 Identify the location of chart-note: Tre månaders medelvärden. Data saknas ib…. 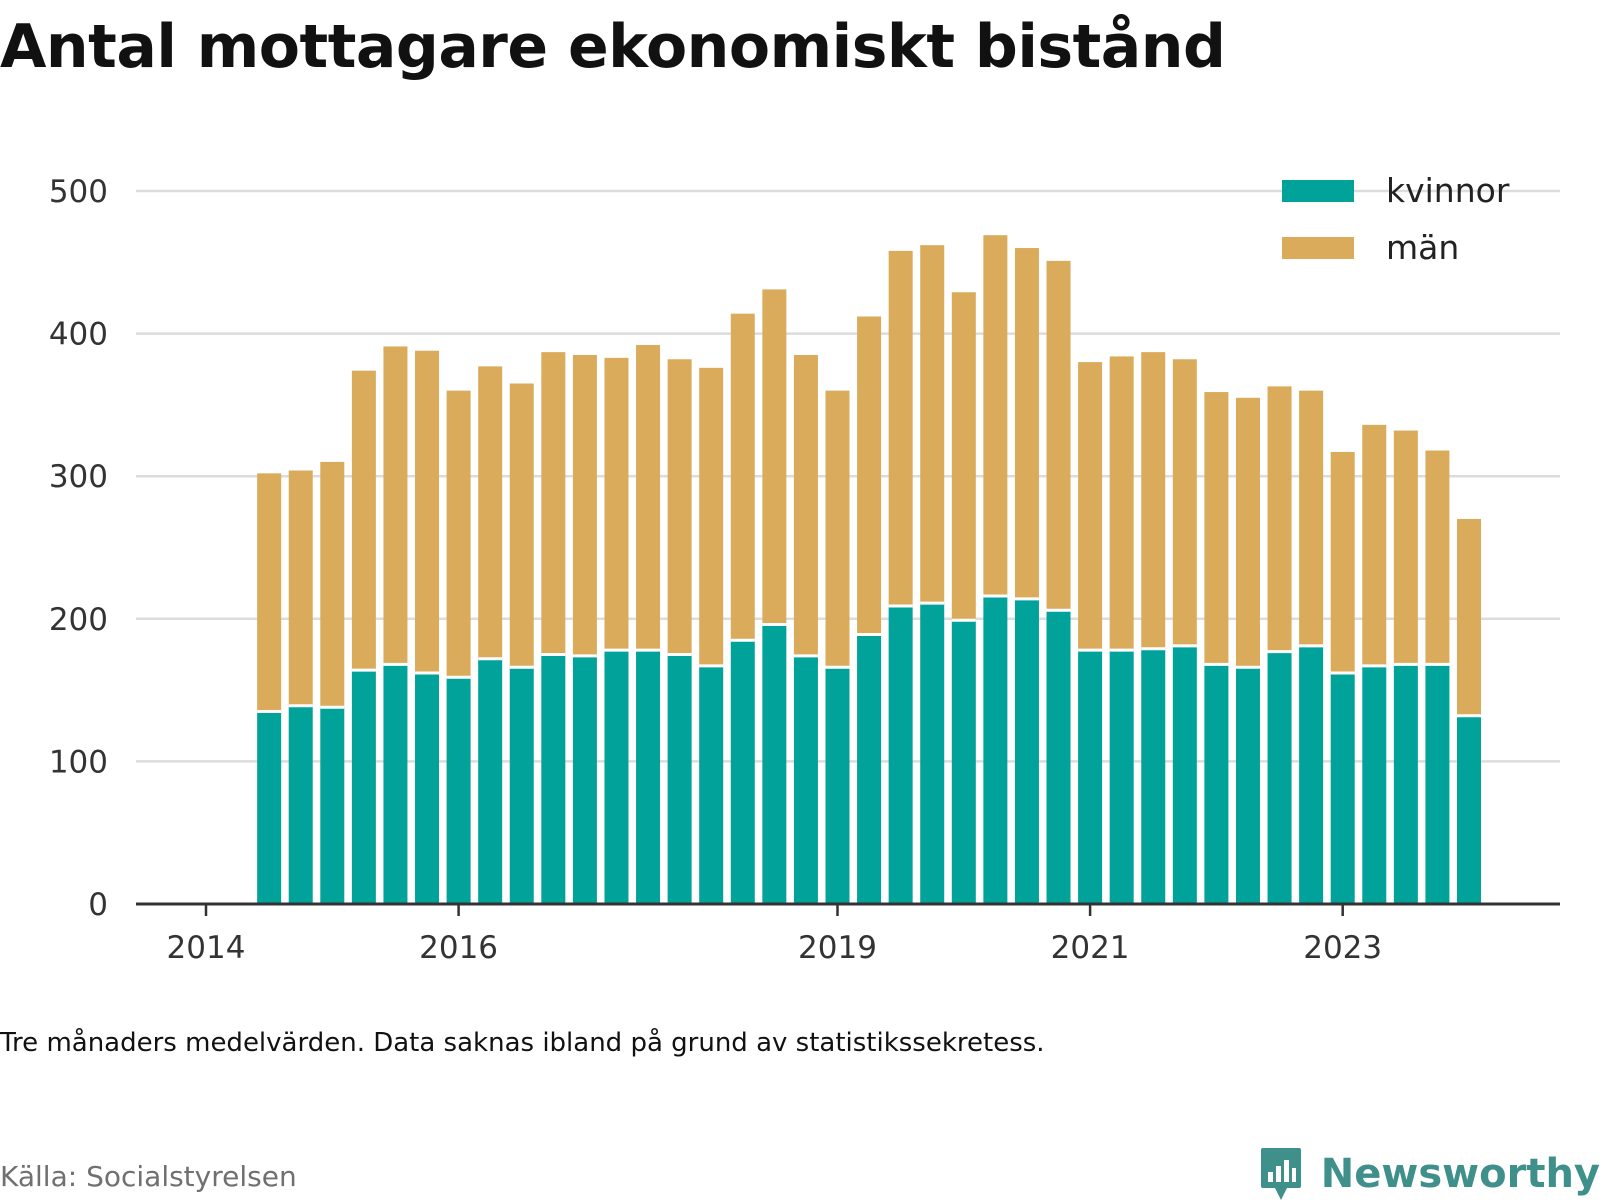
(522, 1043).